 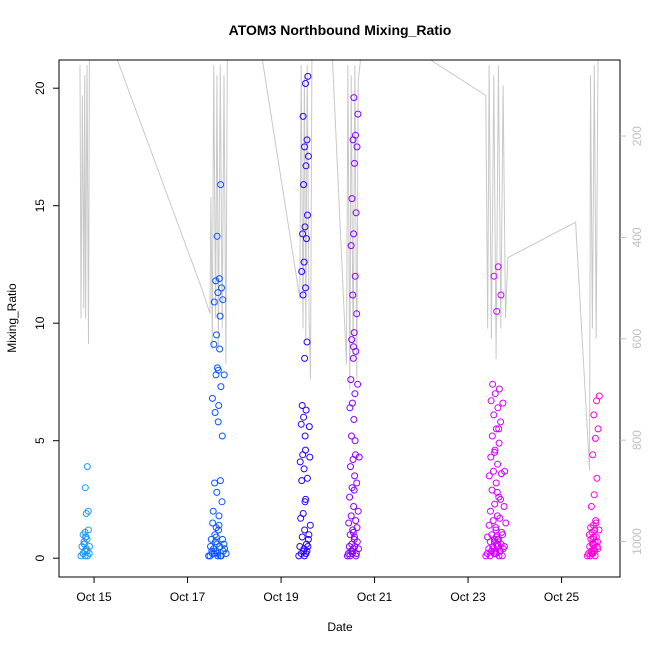 What do you see at coordinates (637, 338) in the screenshot?
I see `secondary-y-tick-label: 600` at bounding box center [637, 338].